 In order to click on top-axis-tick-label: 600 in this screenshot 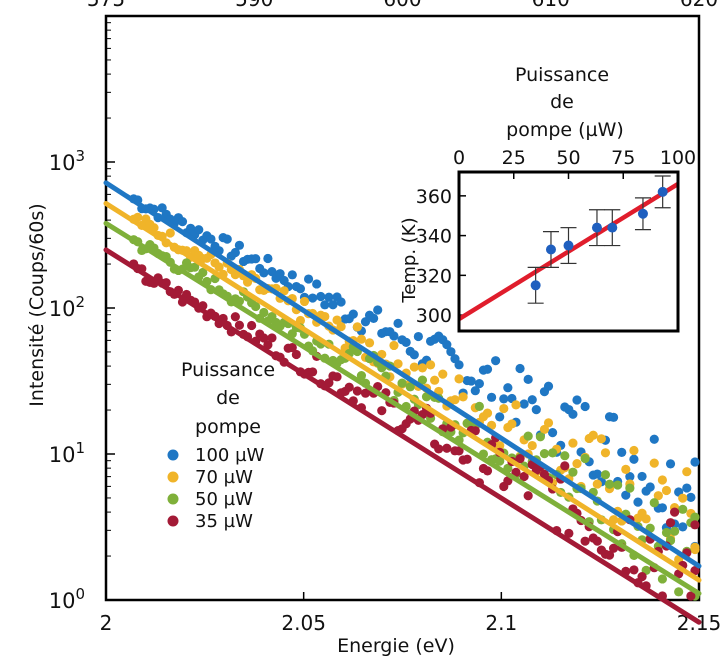, I will do `click(402, 5)`.